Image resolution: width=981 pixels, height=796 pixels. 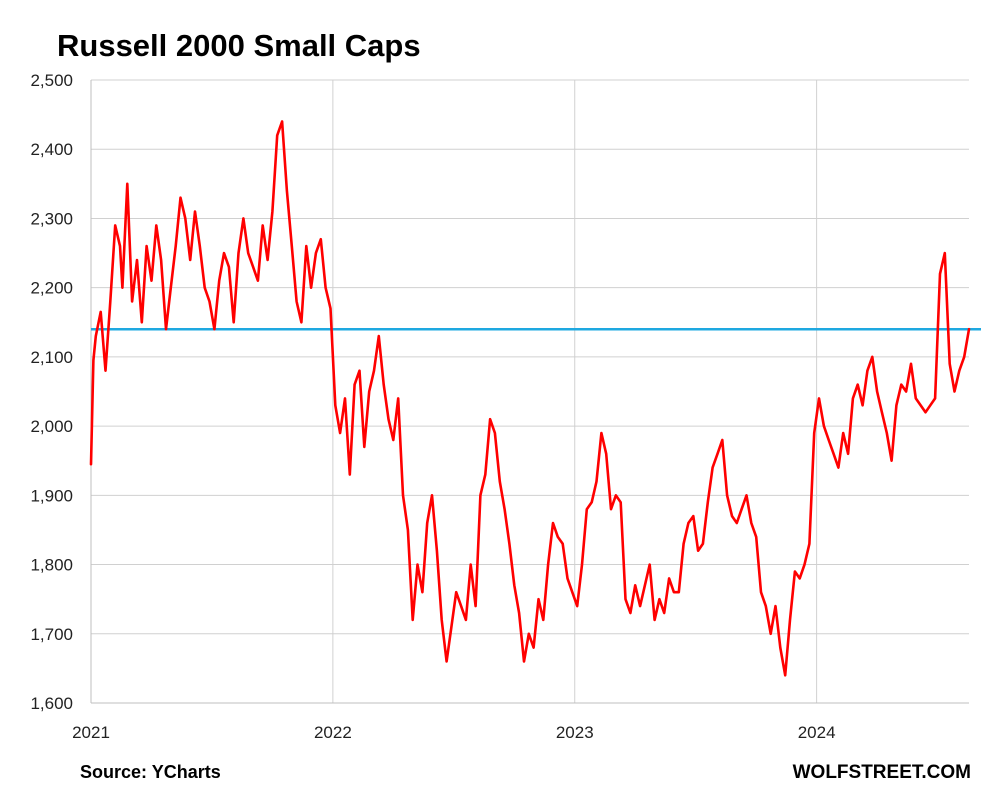 I want to click on y-tick-label: 2,500, so click(x=51, y=80).